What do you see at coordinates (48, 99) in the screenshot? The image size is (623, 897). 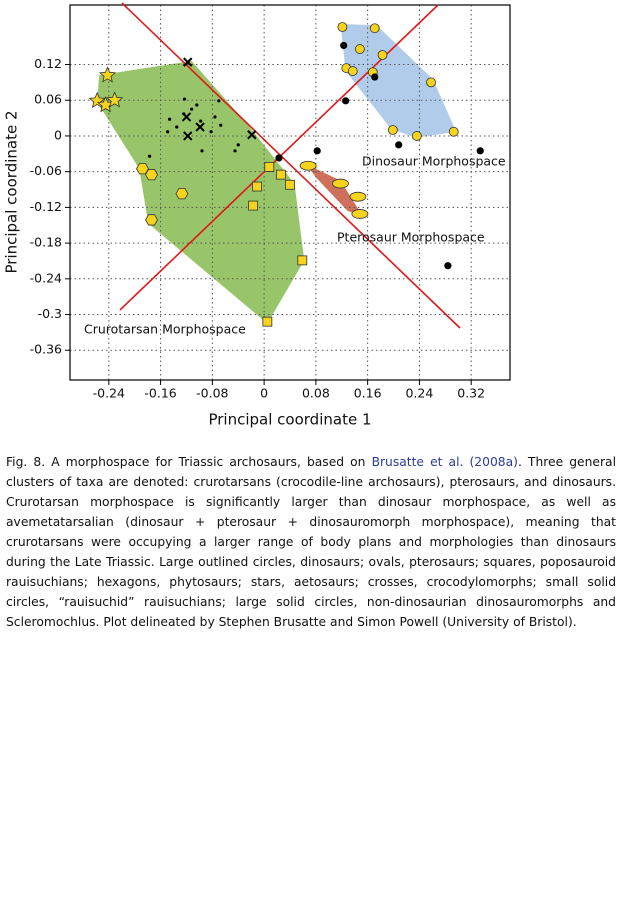 I see `y-tick-label: 0.06` at bounding box center [48, 99].